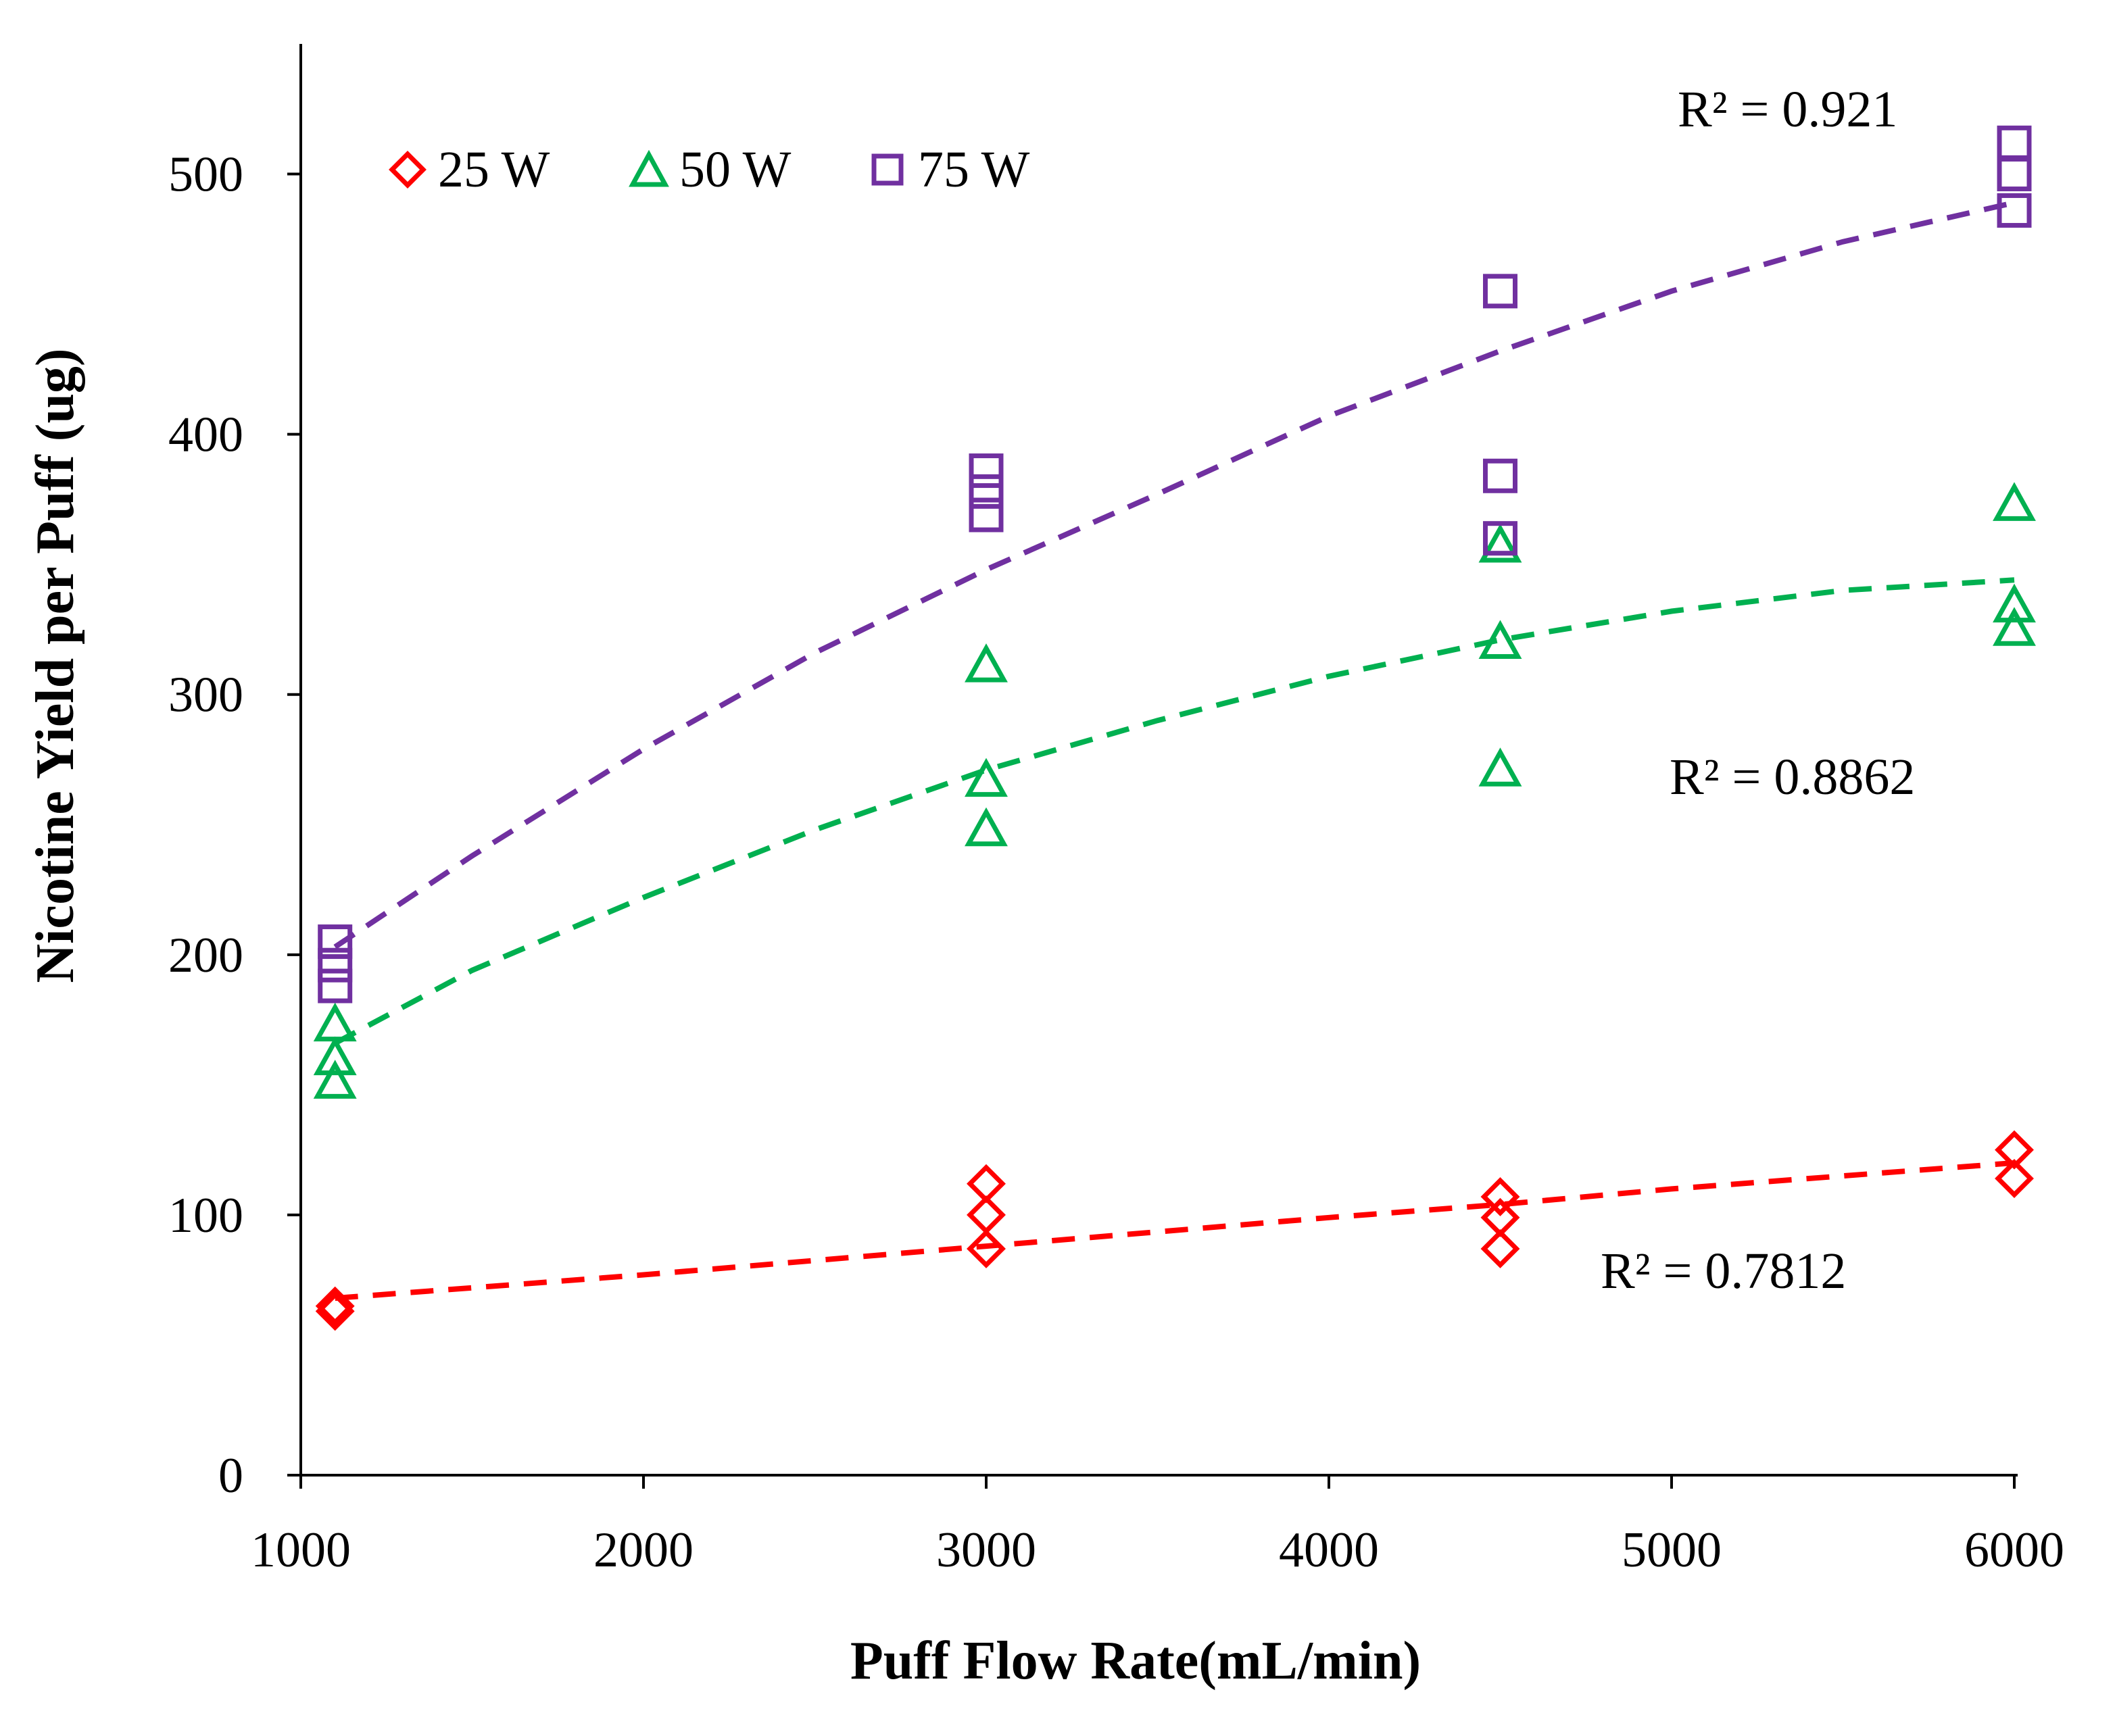  Describe the element at coordinates (649, 168) in the screenshot. I see `triangle-icon` at that location.